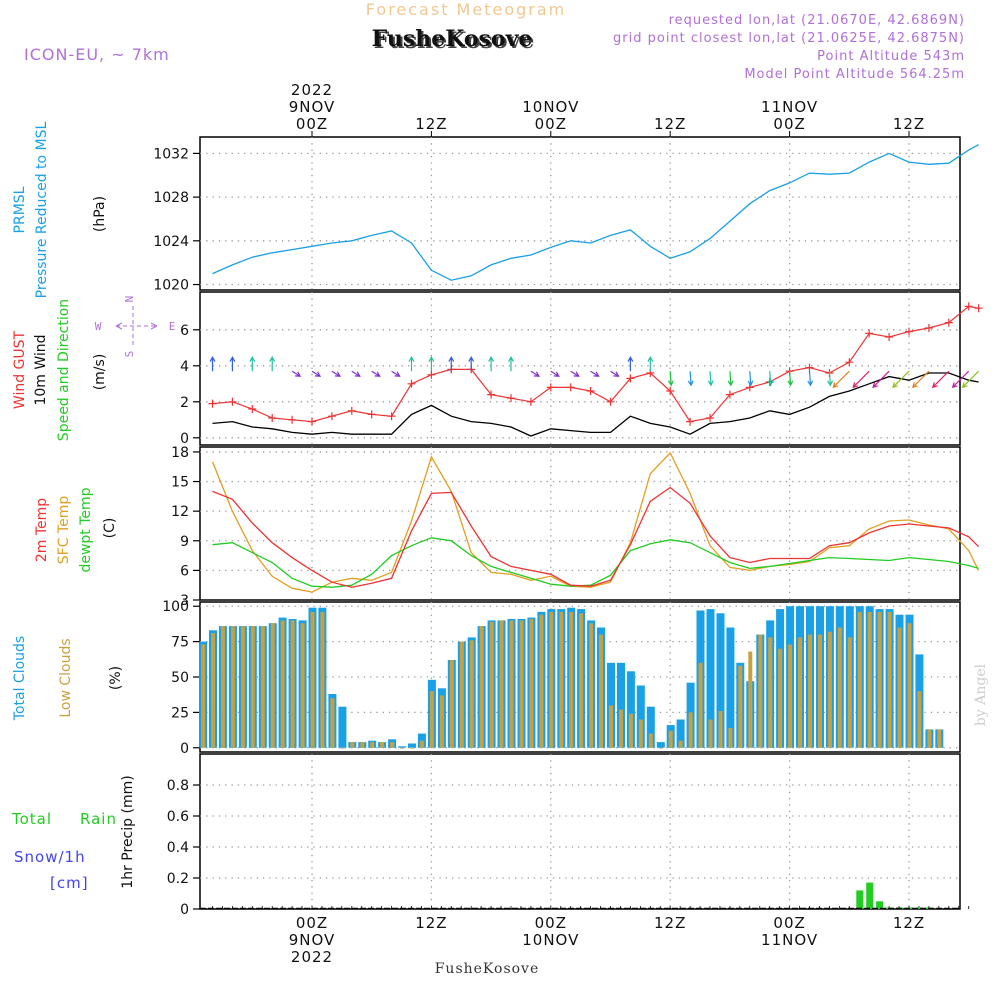 This screenshot has height=1000, width=1000. I want to click on sfc-temp-line, so click(595, 522).